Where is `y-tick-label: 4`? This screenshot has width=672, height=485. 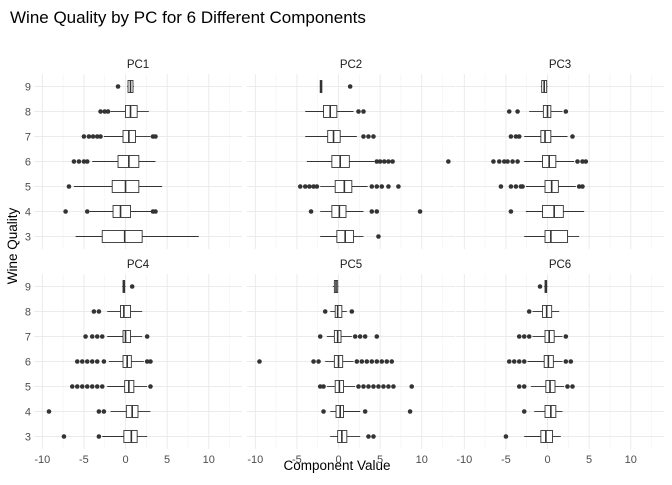 y-tick-label: 4 is located at coordinates (28, 213).